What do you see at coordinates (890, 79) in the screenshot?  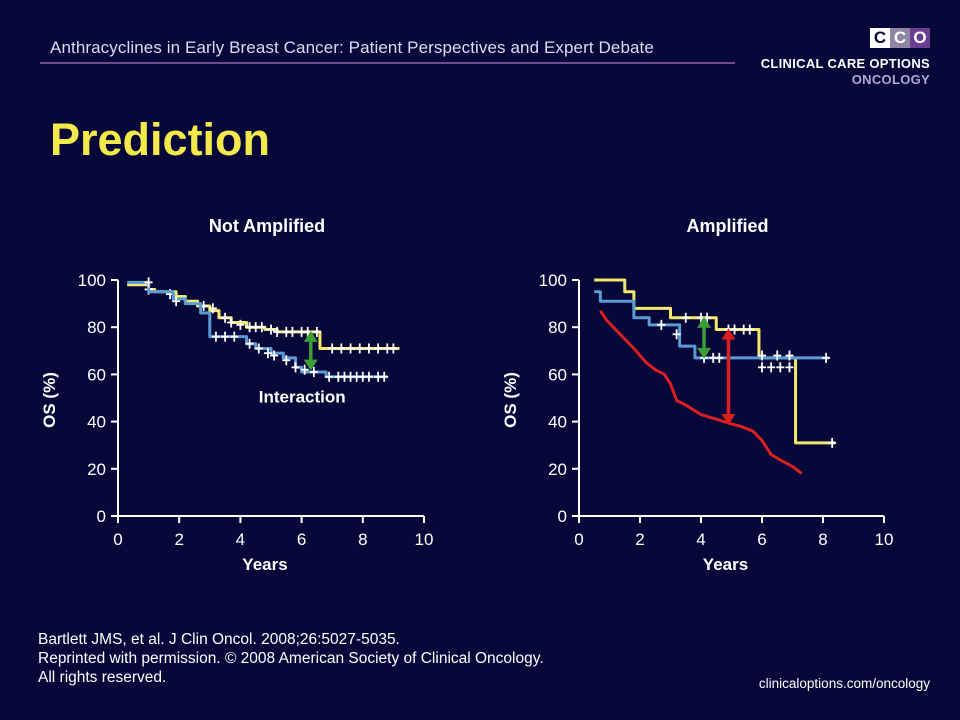 I see `logo-line2: ONCOLOGY` at bounding box center [890, 79].